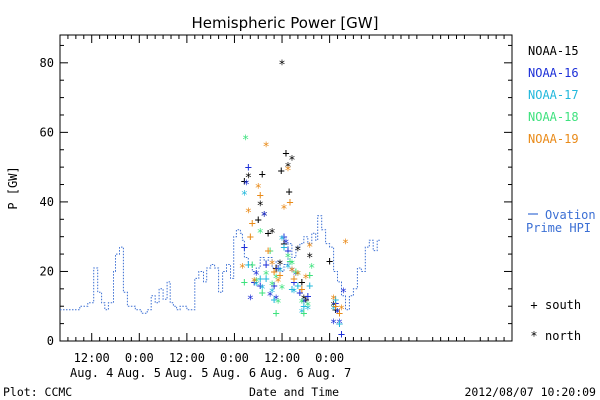 The width and height of the screenshot is (600, 400). I want to click on legend-noaa-18: NOAA-18, so click(553, 117).